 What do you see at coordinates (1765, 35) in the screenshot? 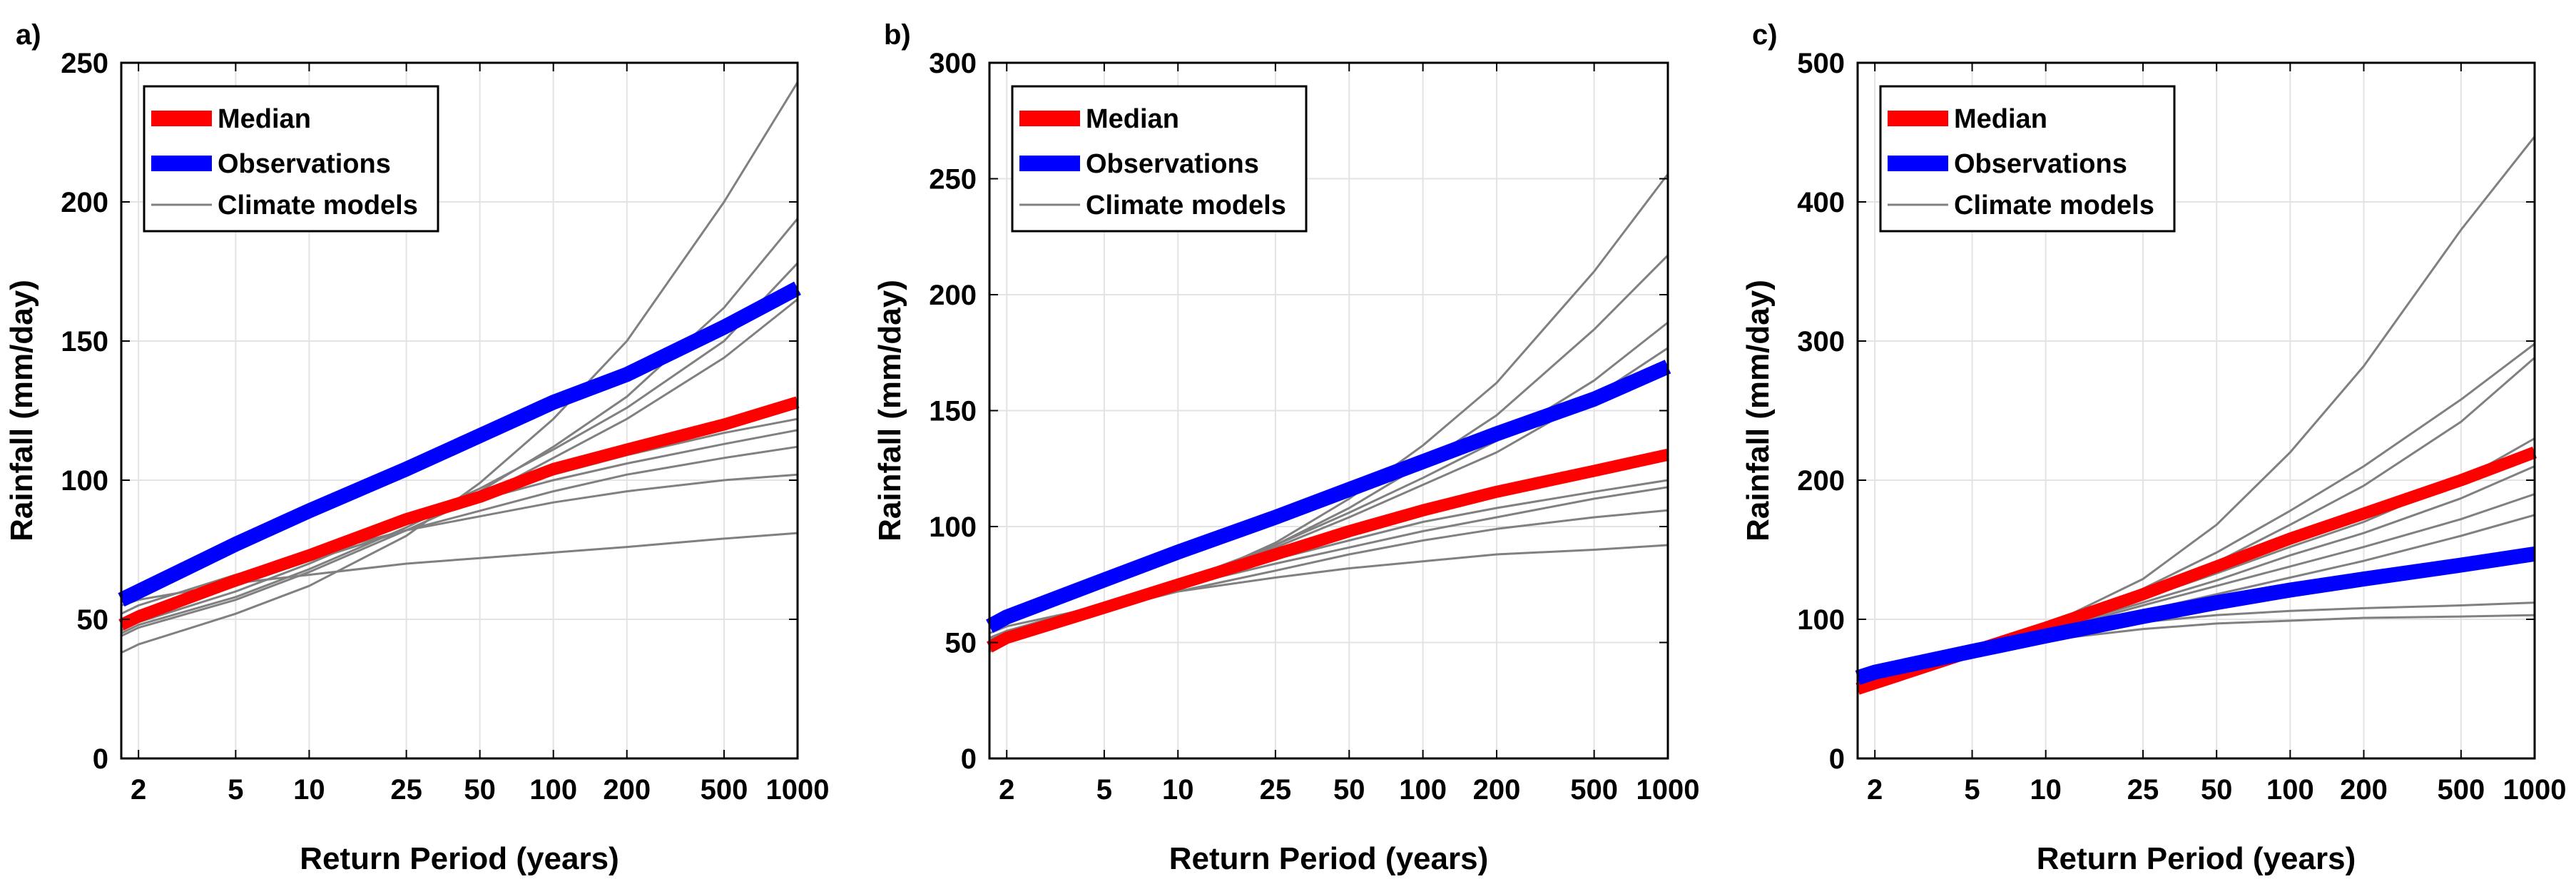
I see `panel-label: c)` at bounding box center [1765, 35].